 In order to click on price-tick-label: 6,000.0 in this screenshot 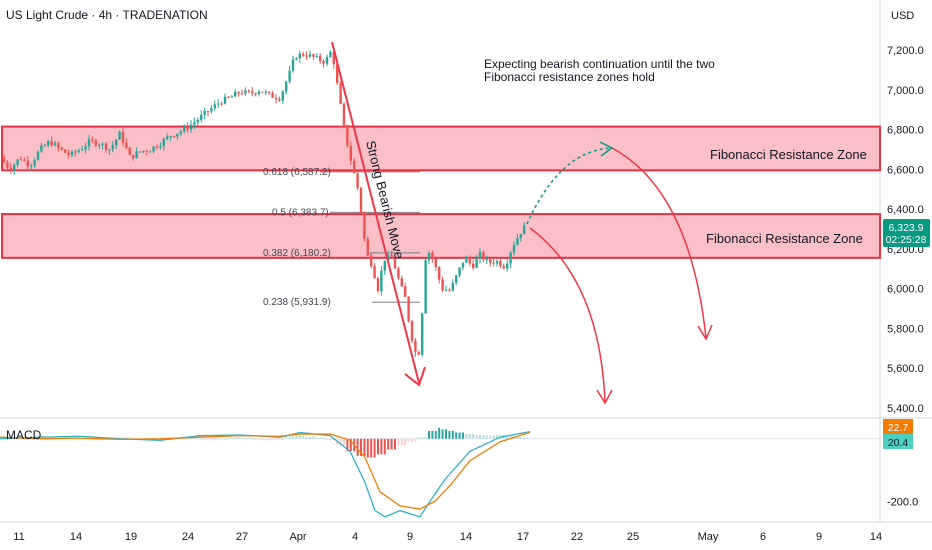, I will do `click(905, 290)`.